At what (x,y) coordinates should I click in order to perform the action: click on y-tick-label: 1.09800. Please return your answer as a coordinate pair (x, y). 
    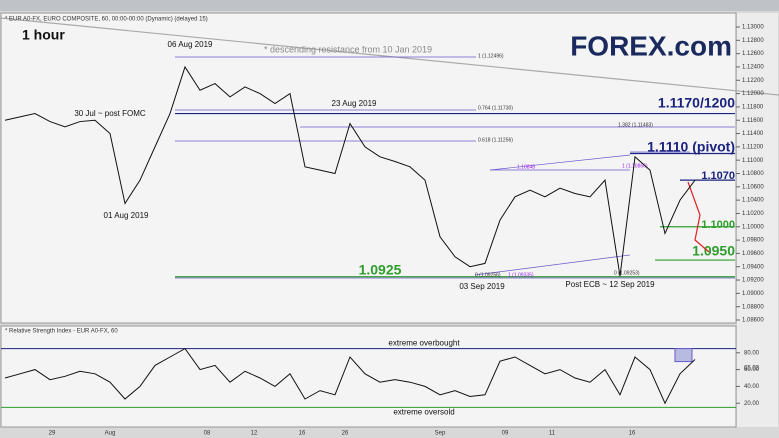
    Looking at the image, I should click on (753, 241).